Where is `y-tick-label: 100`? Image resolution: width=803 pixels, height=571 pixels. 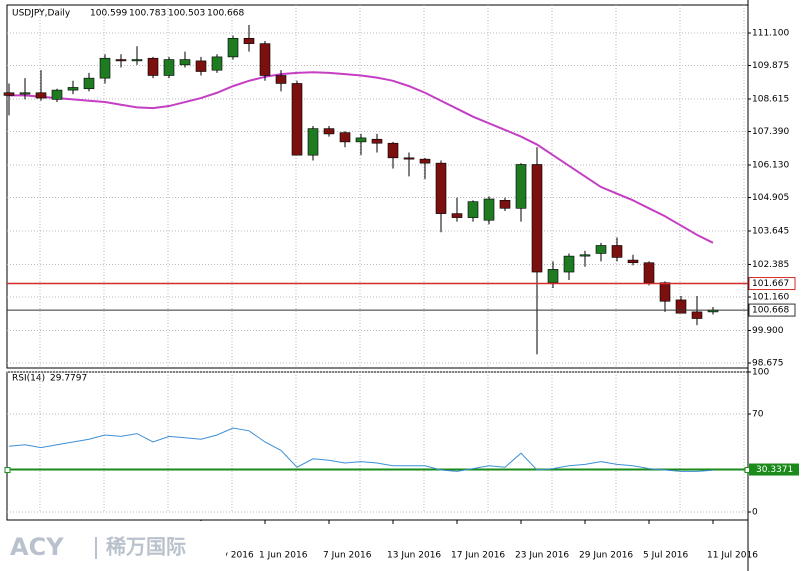
y-tick-label: 100 is located at coordinates (760, 373).